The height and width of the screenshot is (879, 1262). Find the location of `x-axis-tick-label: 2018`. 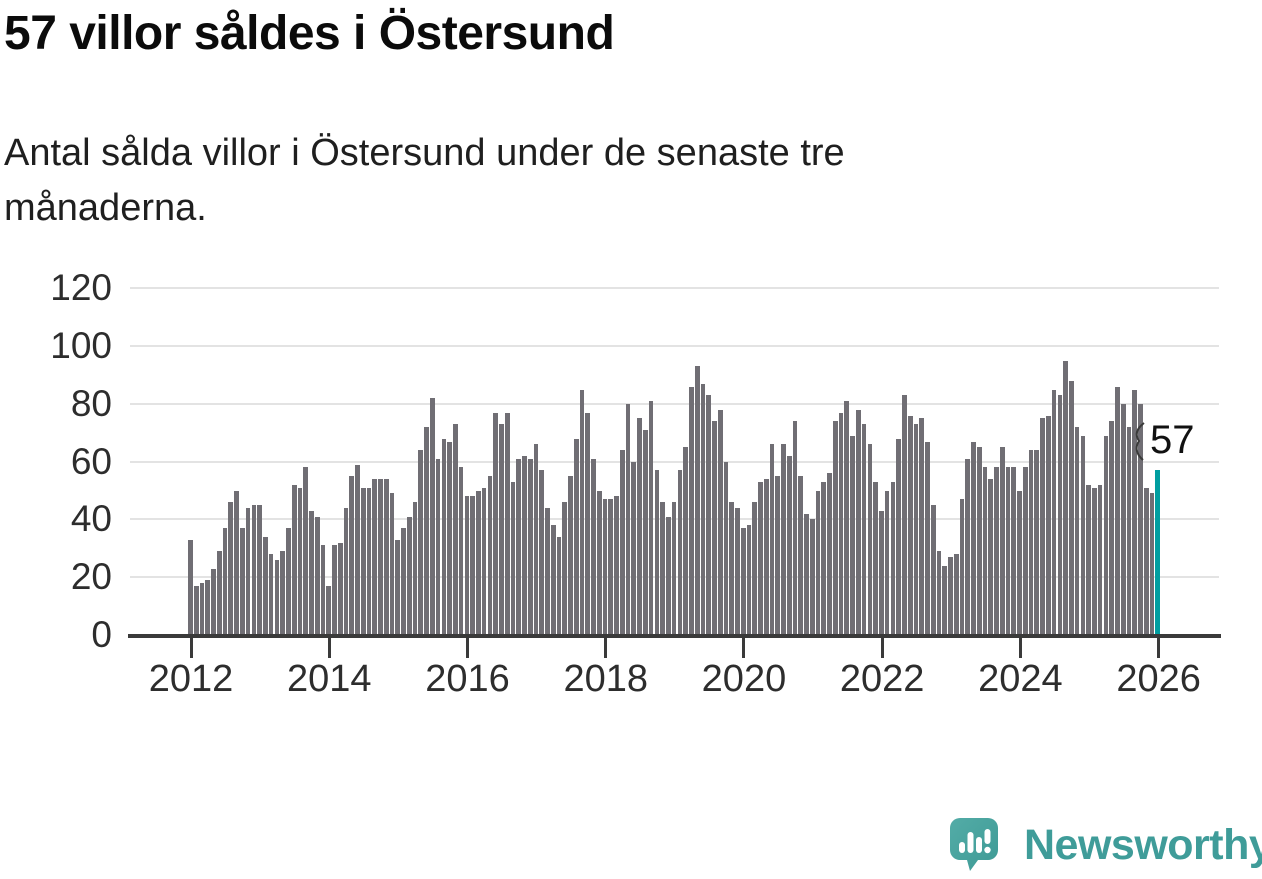

x-axis-tick-label: 2018 is located at coordinates (605, 679).